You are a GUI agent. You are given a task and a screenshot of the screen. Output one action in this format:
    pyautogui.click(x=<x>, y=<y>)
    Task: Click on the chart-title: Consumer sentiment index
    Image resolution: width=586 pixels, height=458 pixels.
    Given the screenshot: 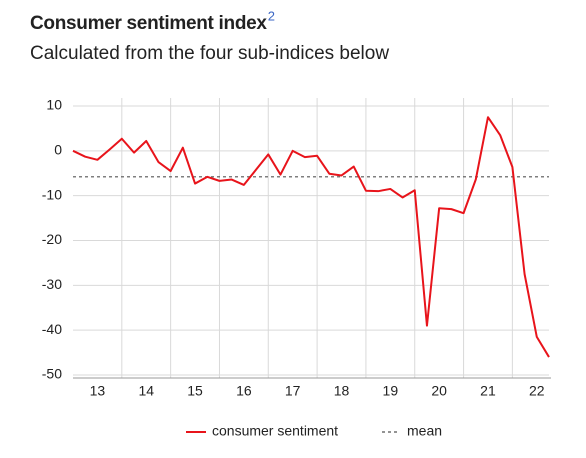 What is the action you would take?
    pyautogui.click(x=148, y=23)
    